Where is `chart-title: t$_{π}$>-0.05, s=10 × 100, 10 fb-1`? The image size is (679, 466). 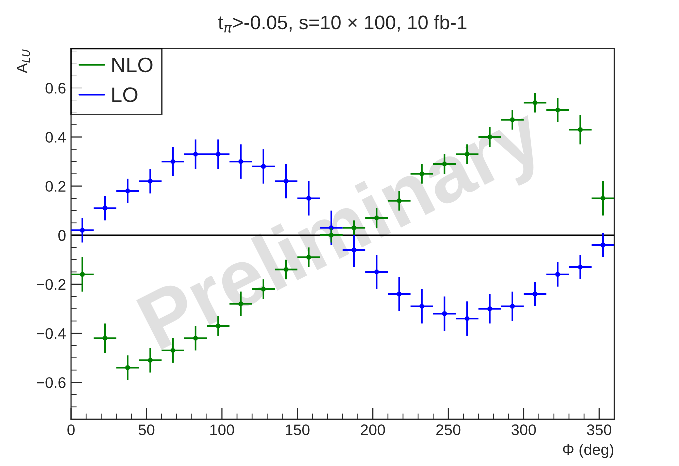
chart-title: t$_{π}$>-0.05, s=10 × 100, 10 fb-1 is located at coordinates (342, 24).